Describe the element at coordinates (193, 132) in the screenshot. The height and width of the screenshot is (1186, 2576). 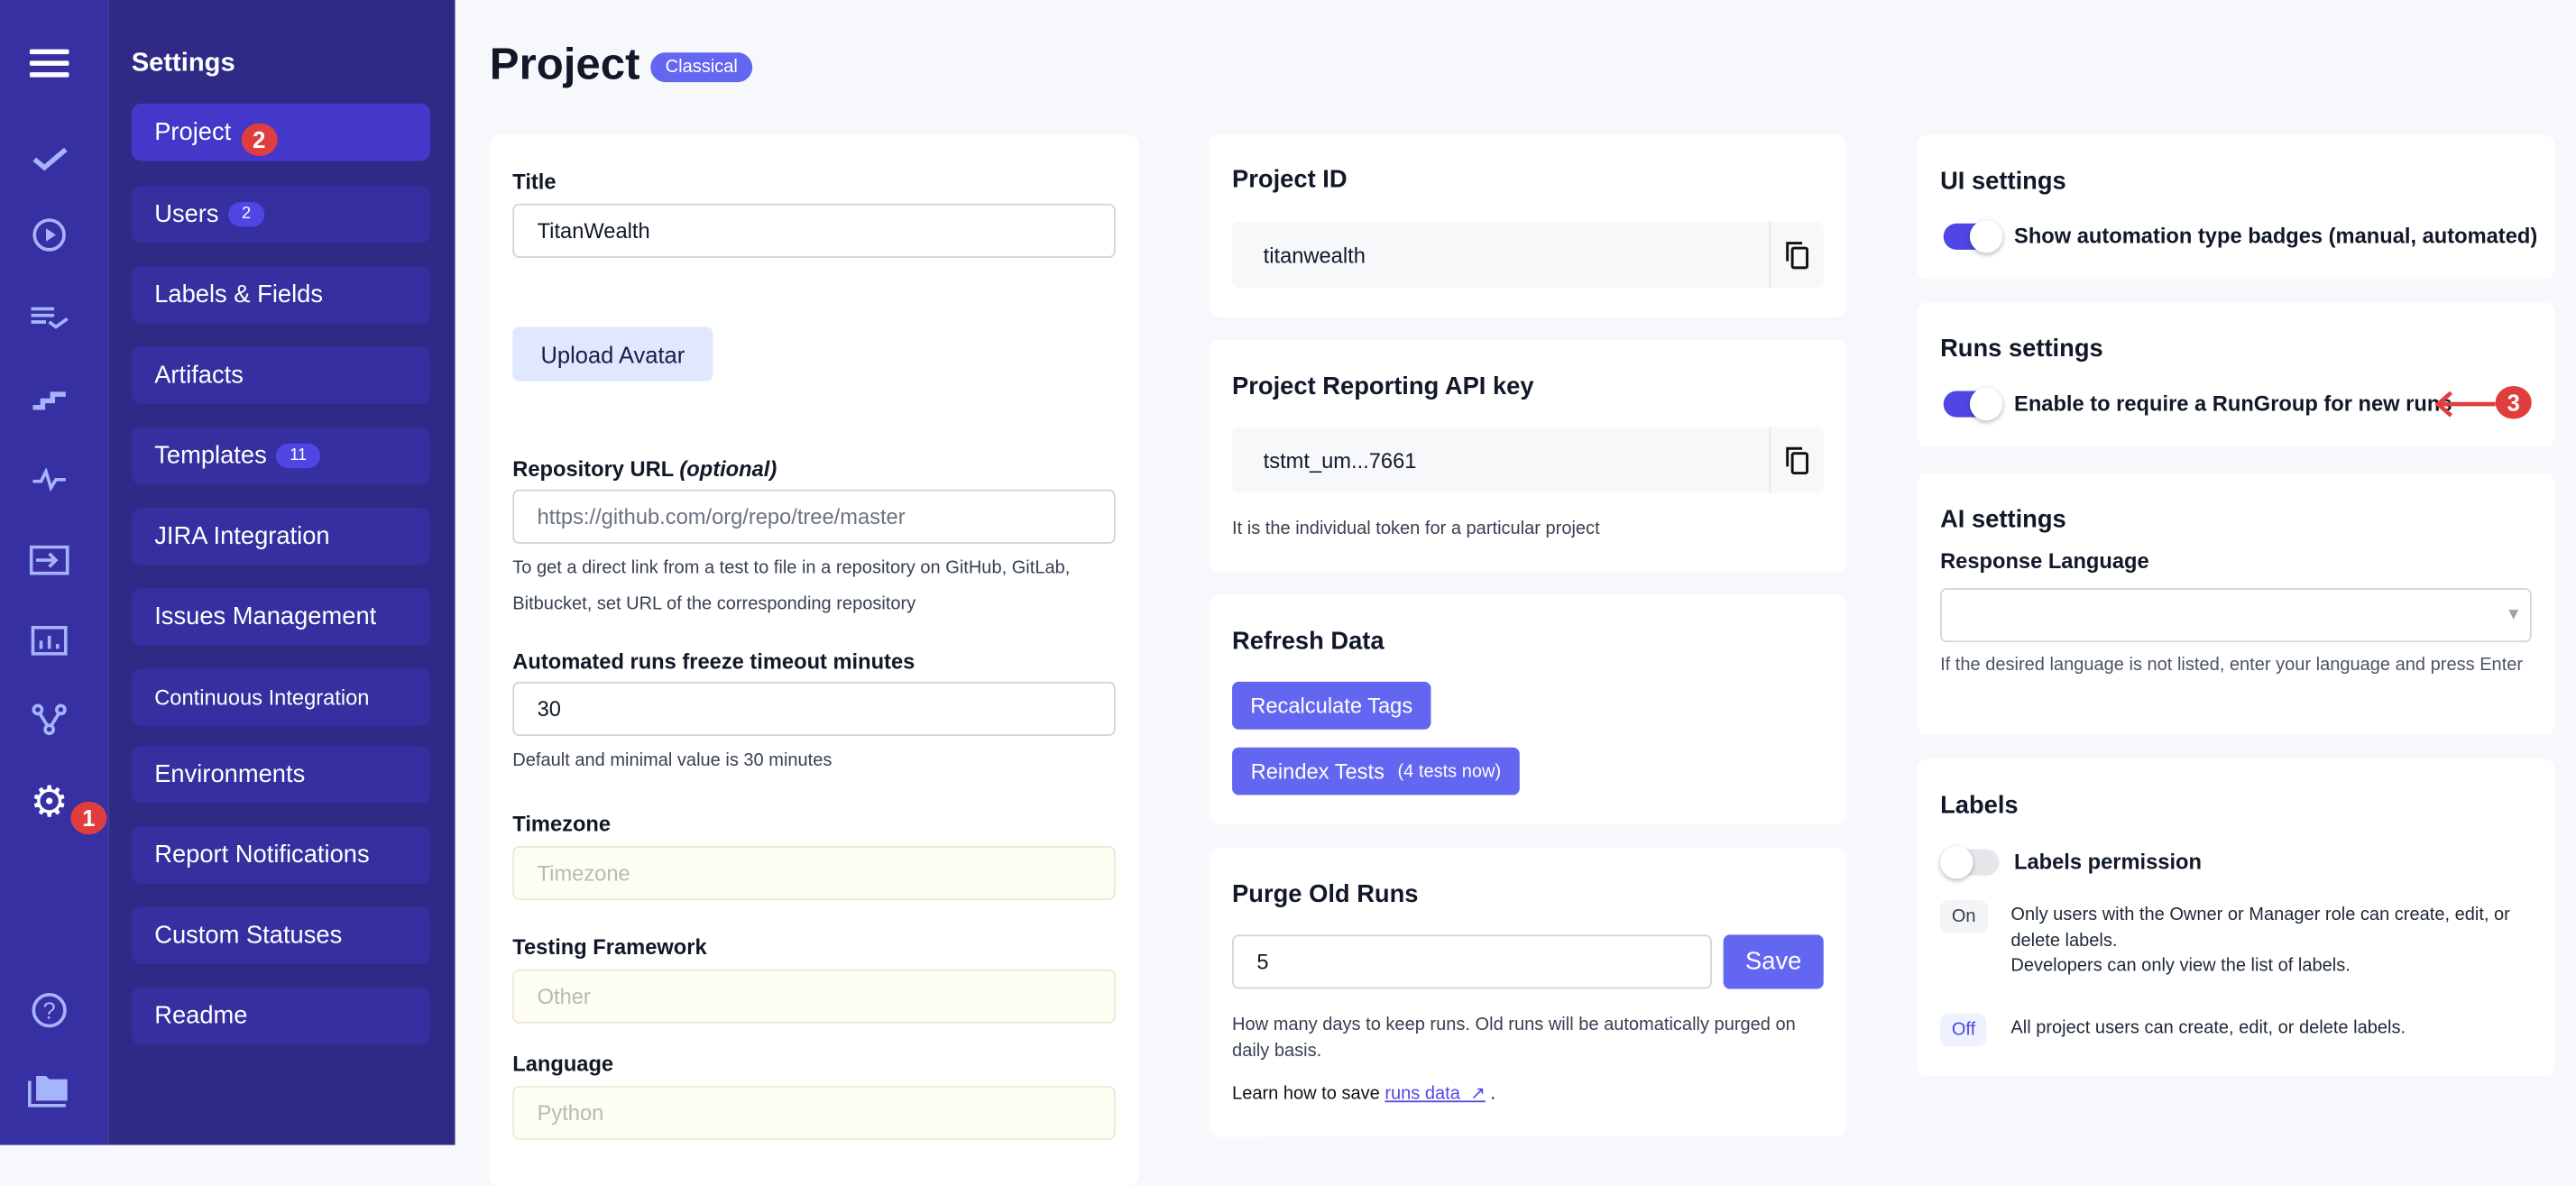
I see `sidebar-item-label: Project` at that location.